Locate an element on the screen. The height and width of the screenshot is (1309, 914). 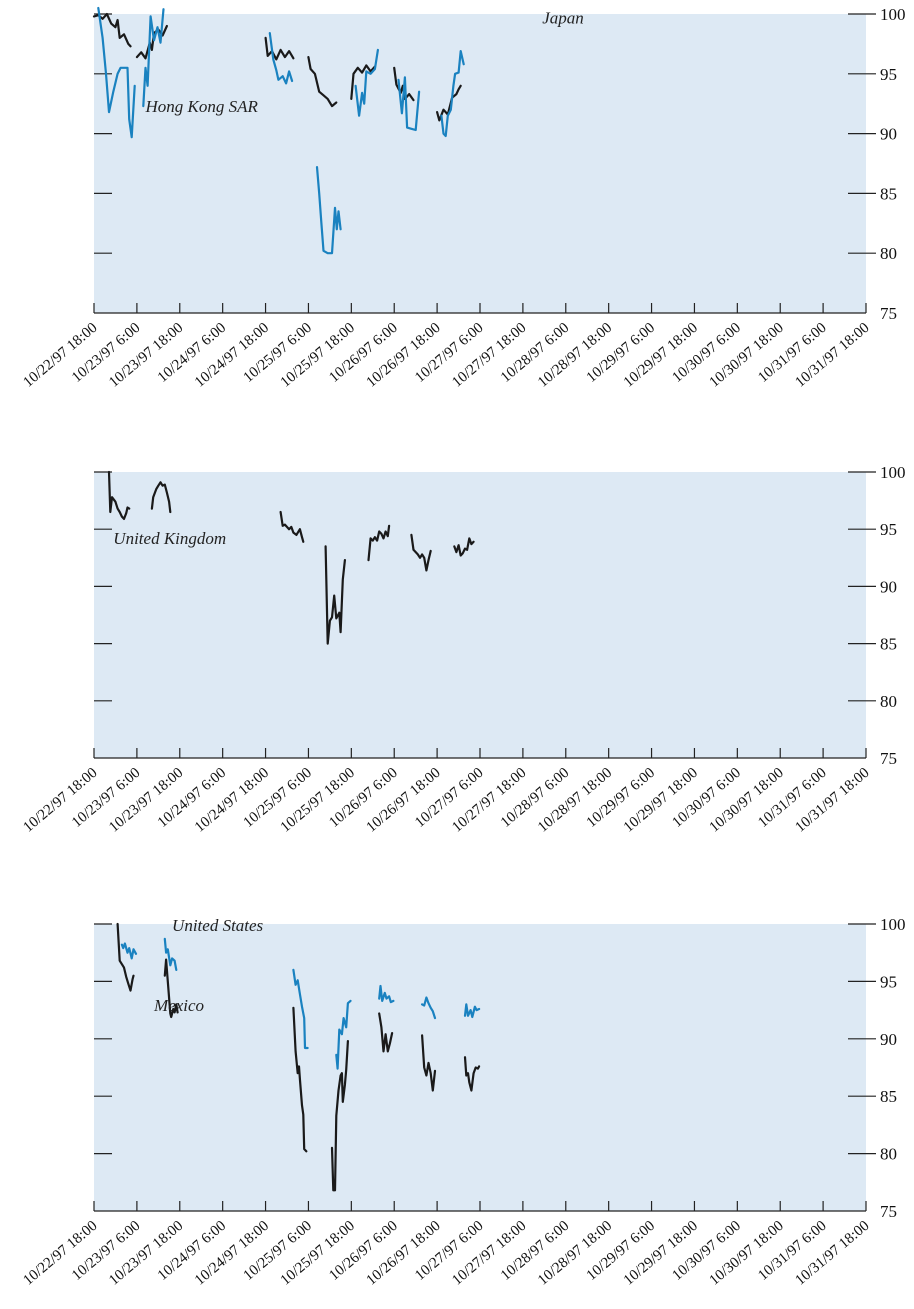
series-annotation: Mexico is located at coordinates (178, 1005).